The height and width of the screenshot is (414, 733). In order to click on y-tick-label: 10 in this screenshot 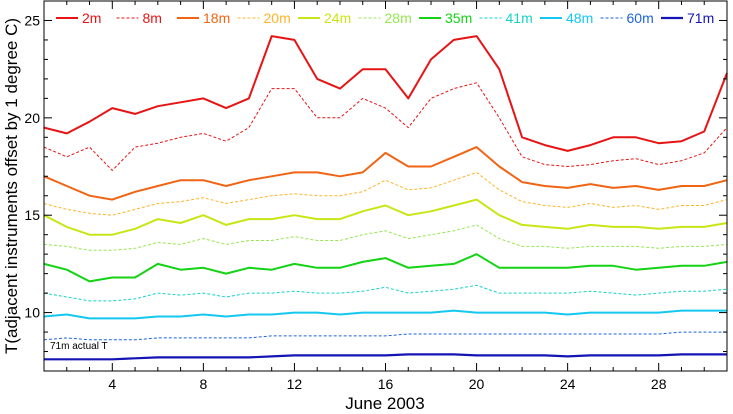, I will do `click(32, 313)`.